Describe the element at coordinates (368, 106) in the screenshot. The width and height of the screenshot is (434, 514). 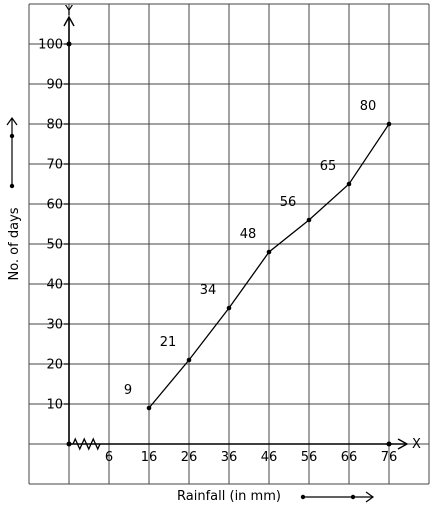
I see `data-label: 80` at that location.